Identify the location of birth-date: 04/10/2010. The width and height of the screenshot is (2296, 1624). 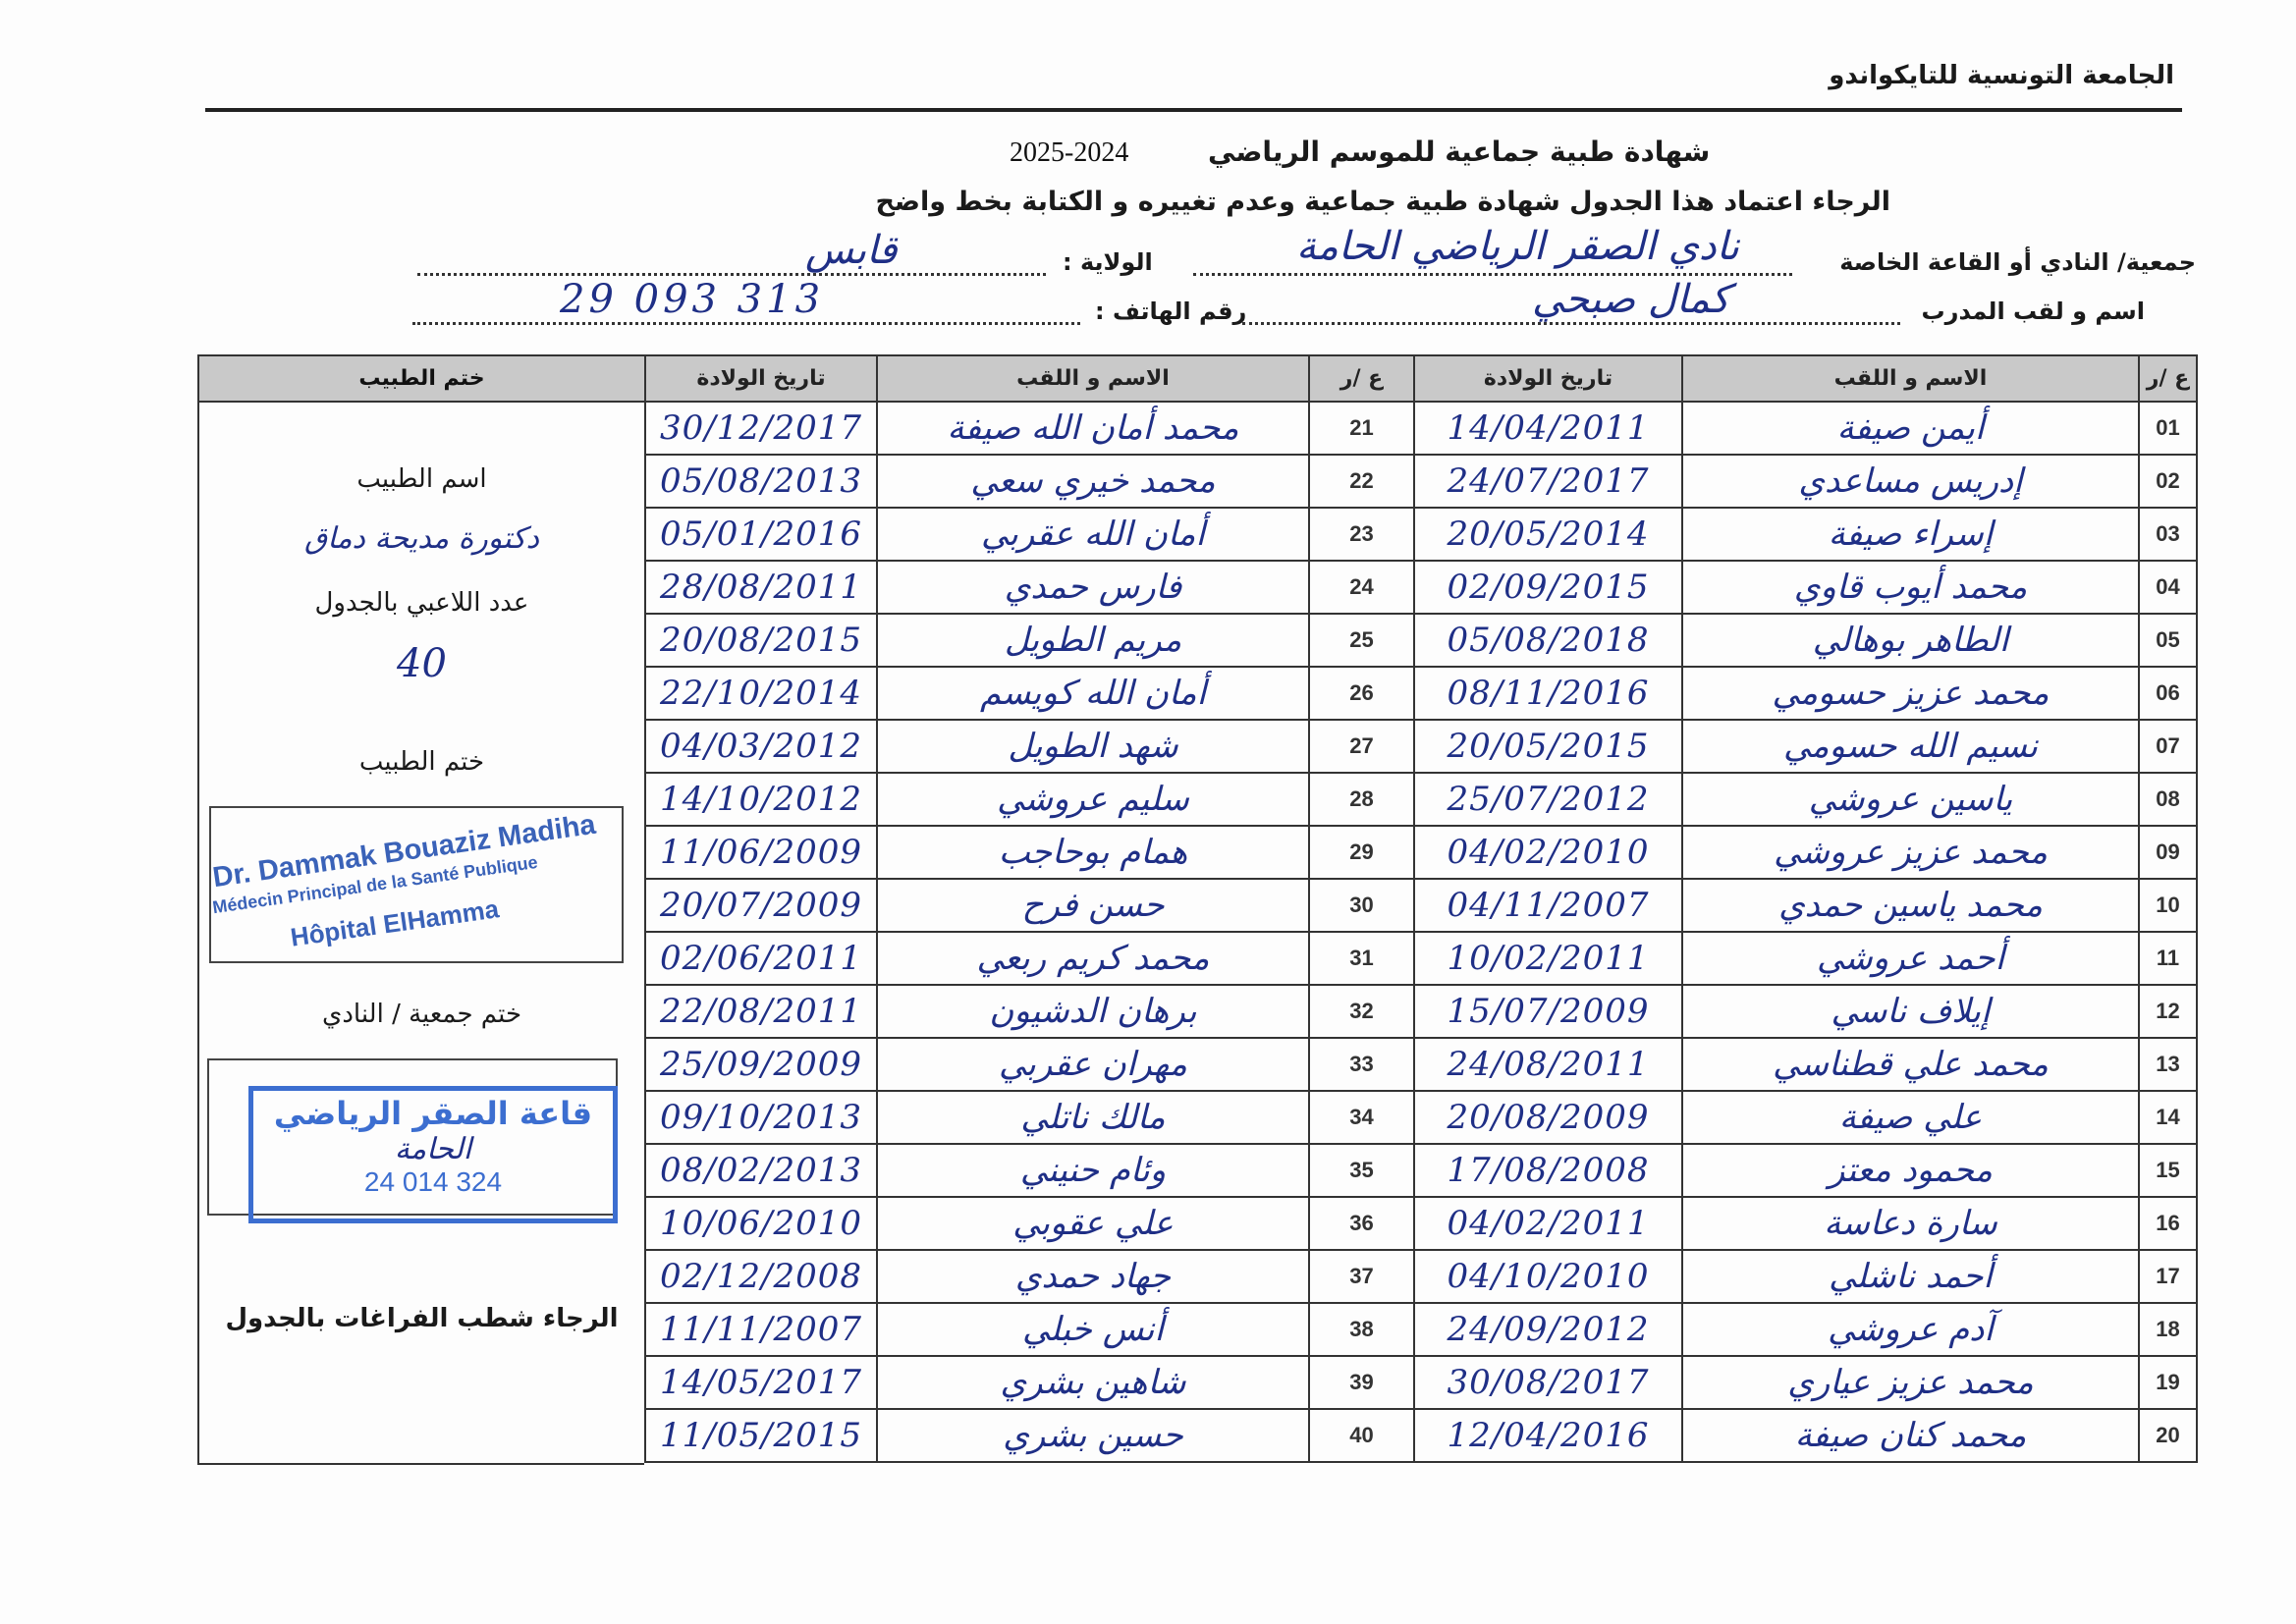
(1548, 1276).